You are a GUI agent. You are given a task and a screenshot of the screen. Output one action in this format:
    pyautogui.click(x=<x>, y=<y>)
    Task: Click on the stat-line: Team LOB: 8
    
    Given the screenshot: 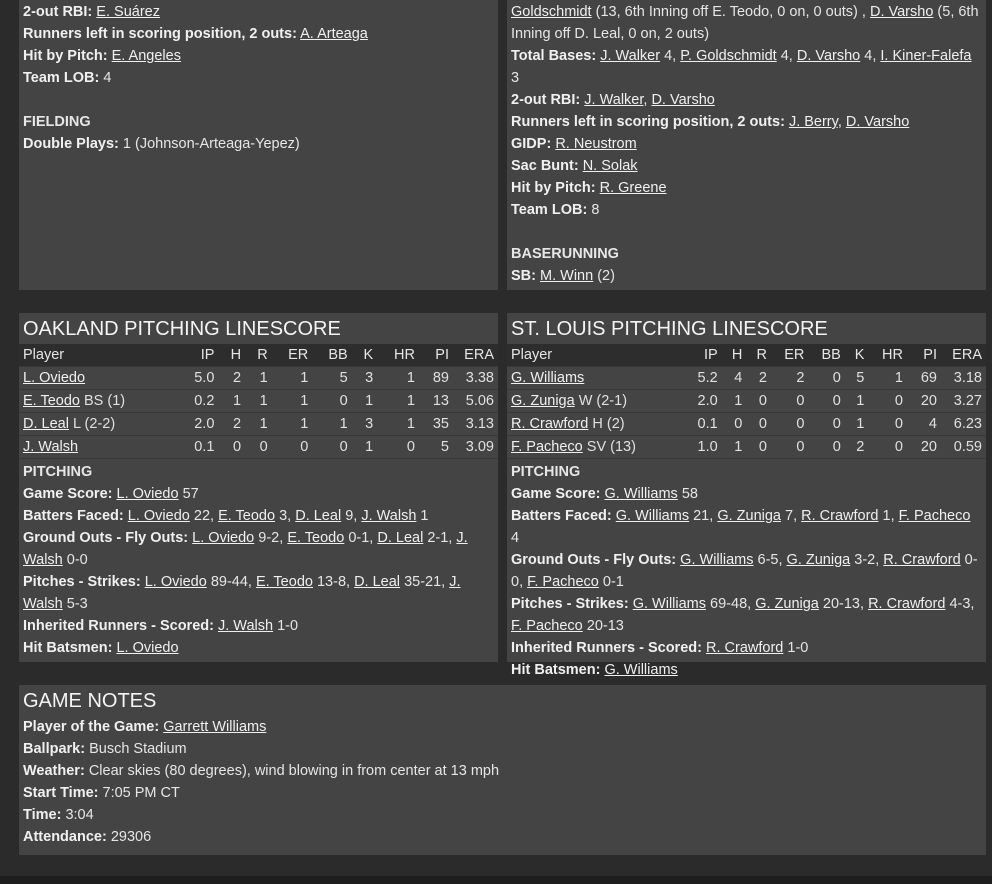 What is the action you would take?
    pyautogui.click(x=746, y=210)
    